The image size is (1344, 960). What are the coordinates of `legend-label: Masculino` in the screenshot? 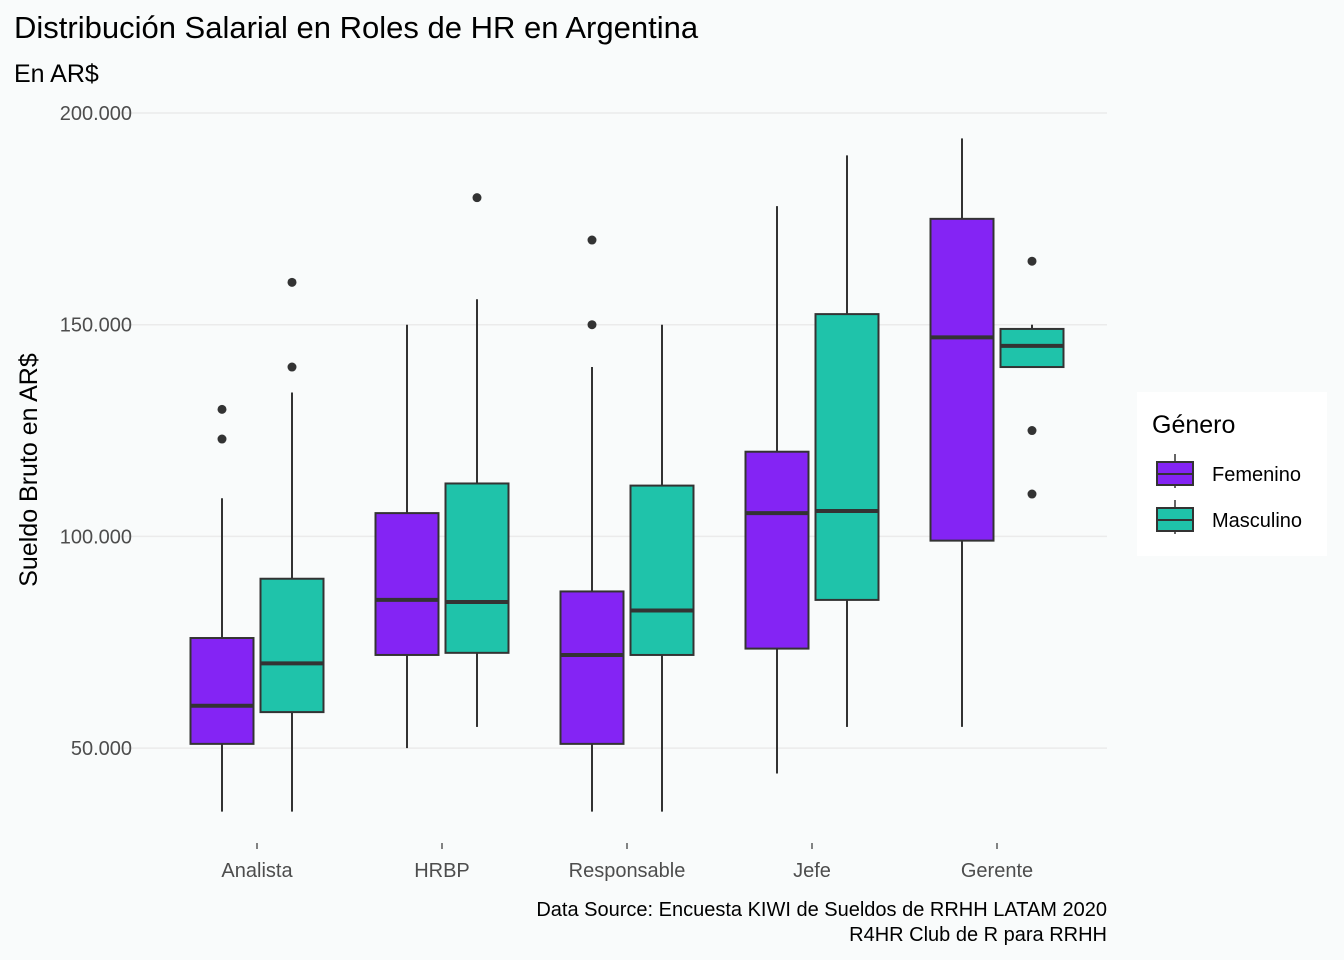 It's located at (1257, 521).